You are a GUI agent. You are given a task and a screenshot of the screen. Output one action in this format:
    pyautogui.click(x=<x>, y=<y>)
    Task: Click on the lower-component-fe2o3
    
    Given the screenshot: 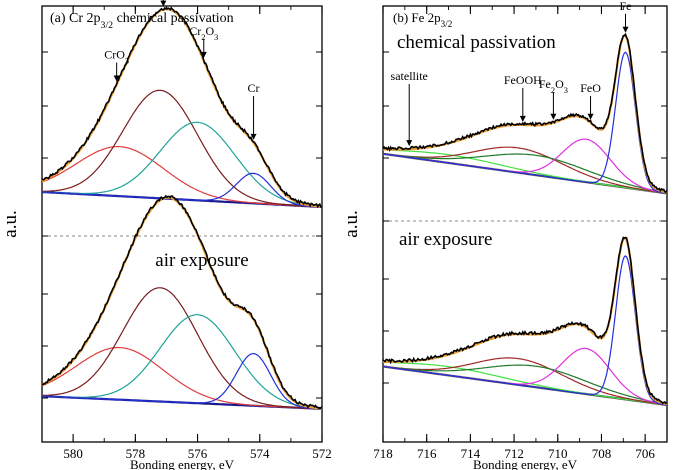 What is the action you would take?
    pyautogui.click(x=525, y=384)
    